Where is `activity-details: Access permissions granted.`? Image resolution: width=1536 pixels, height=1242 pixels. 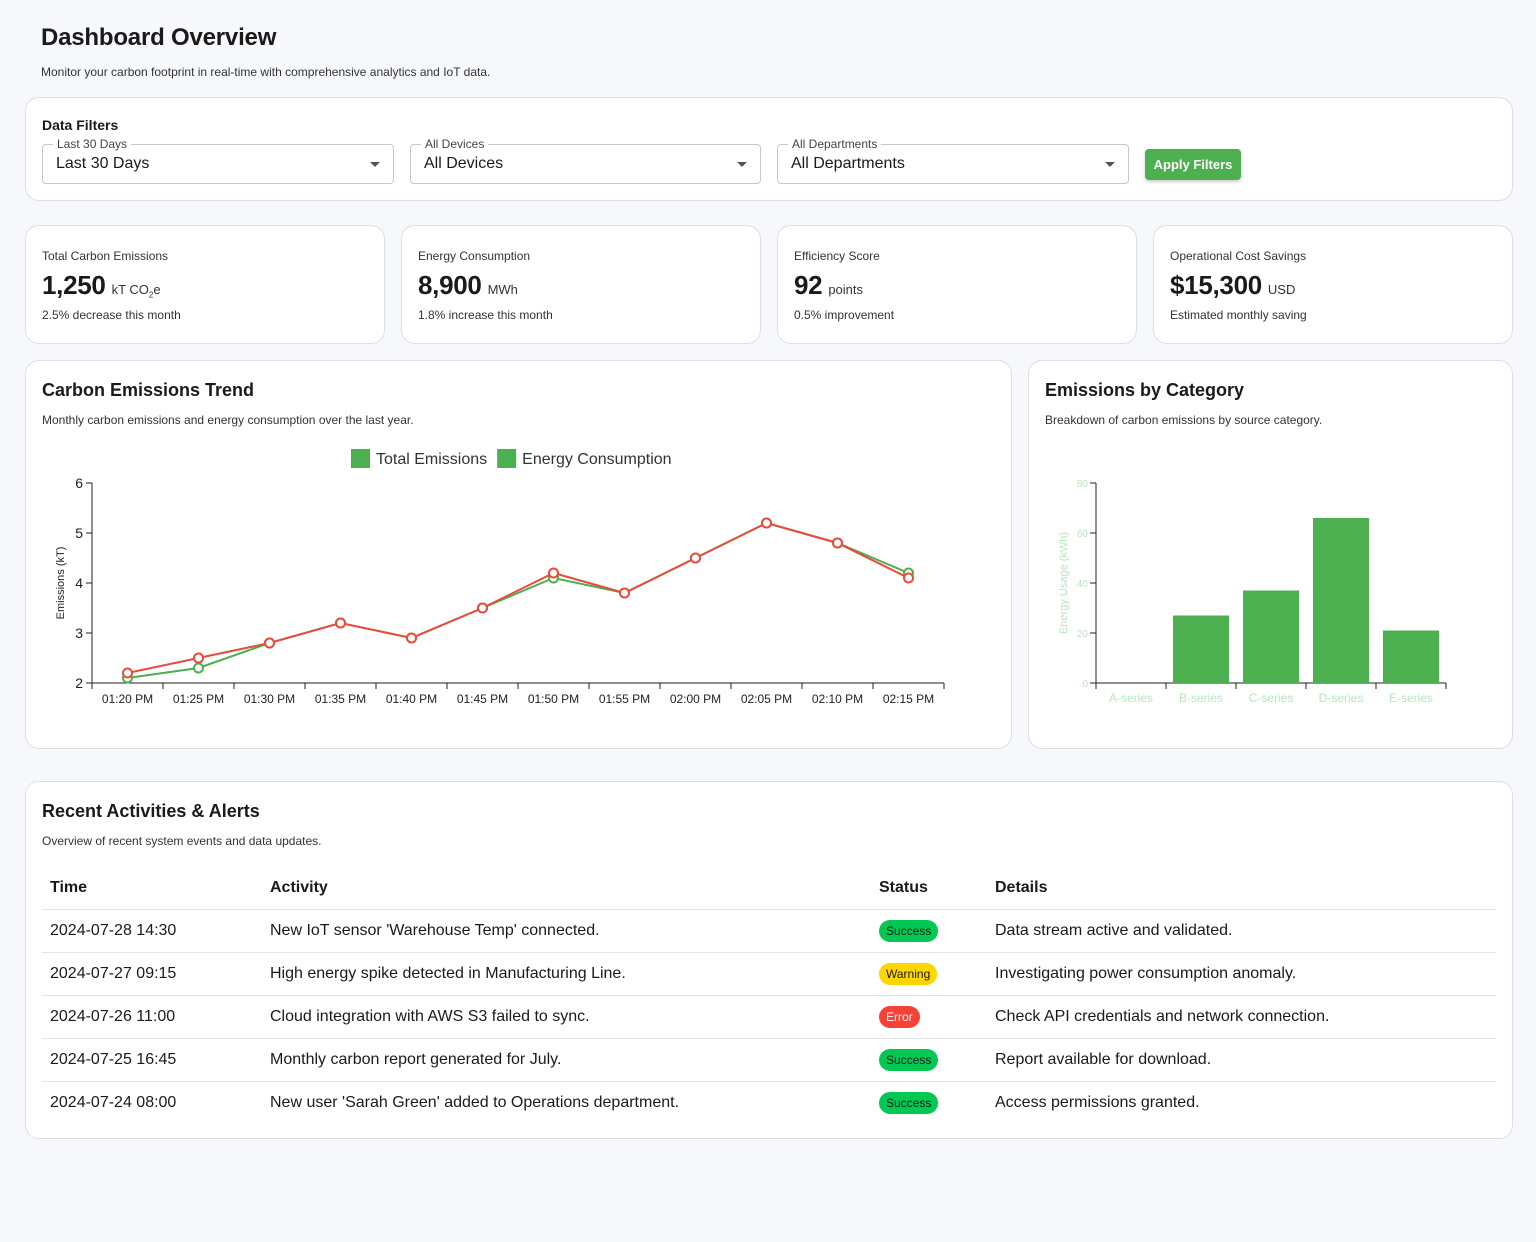 activity-details: Access permissions granted. is located at coordinates (1097, 1102).